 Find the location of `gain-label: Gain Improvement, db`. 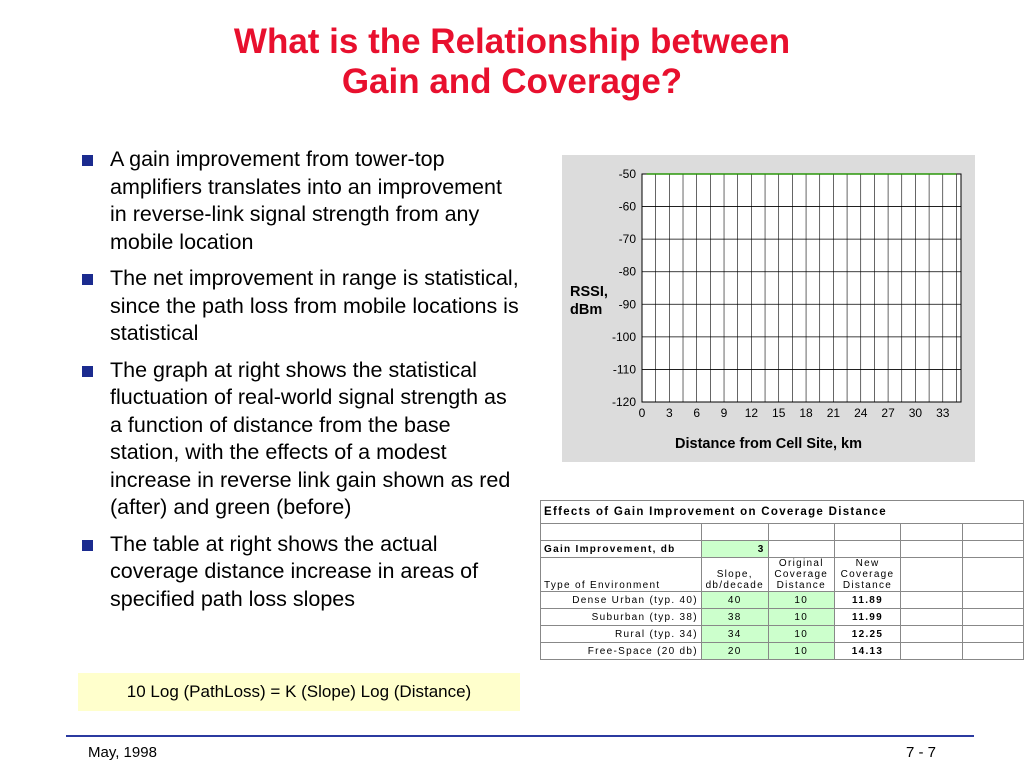

gain-label: Gain Improvement, db is located at coordinates (621, 549).